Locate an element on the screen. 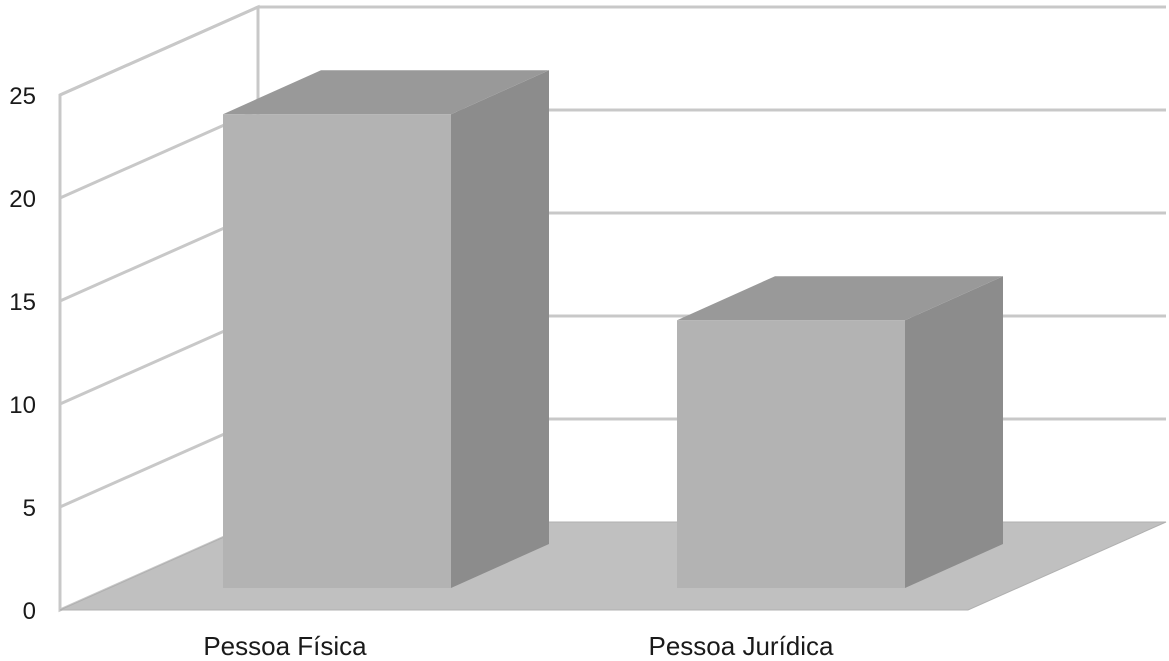  x-tick-label: Pessoa Jurídica is located at coordinates (742, 646).